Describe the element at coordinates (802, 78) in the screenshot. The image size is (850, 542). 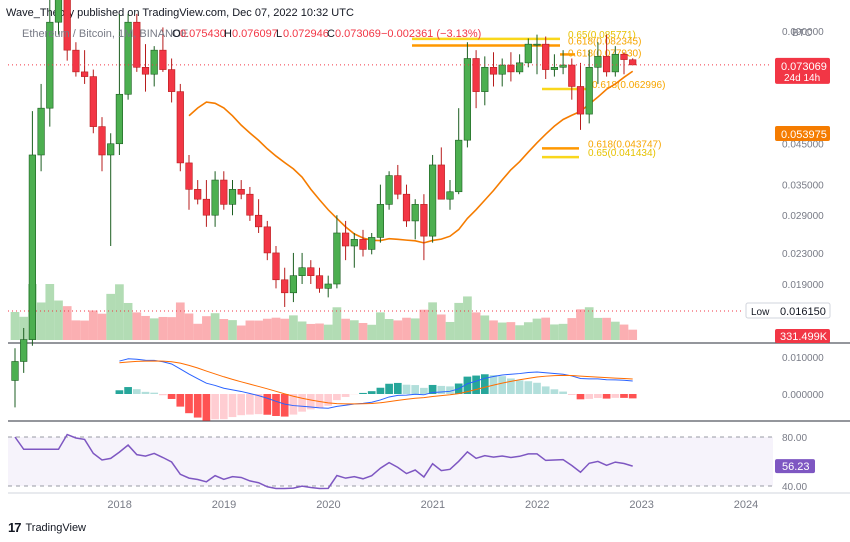
I see `countdown-value: 24d 14h` at that location.